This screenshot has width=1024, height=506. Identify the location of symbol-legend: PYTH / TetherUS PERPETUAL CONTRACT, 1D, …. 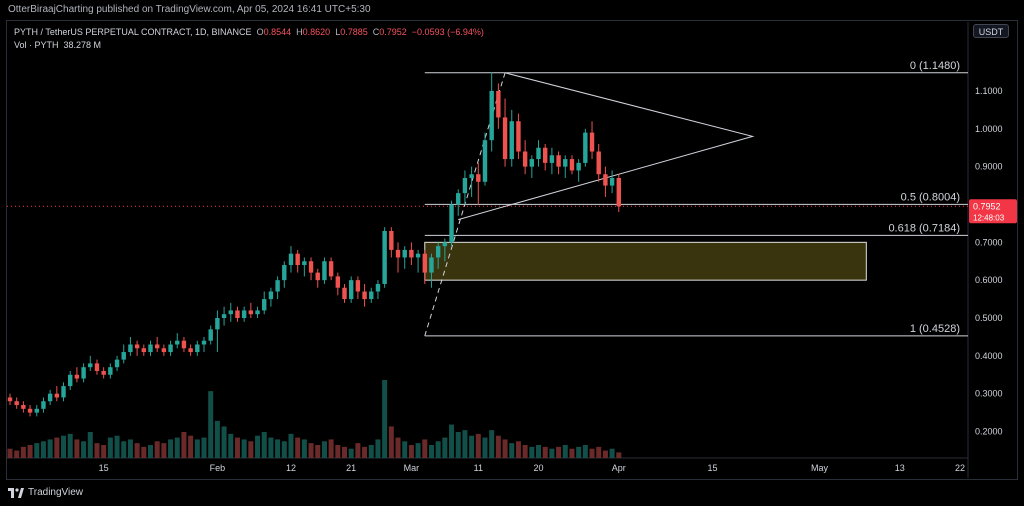
(249, 32).